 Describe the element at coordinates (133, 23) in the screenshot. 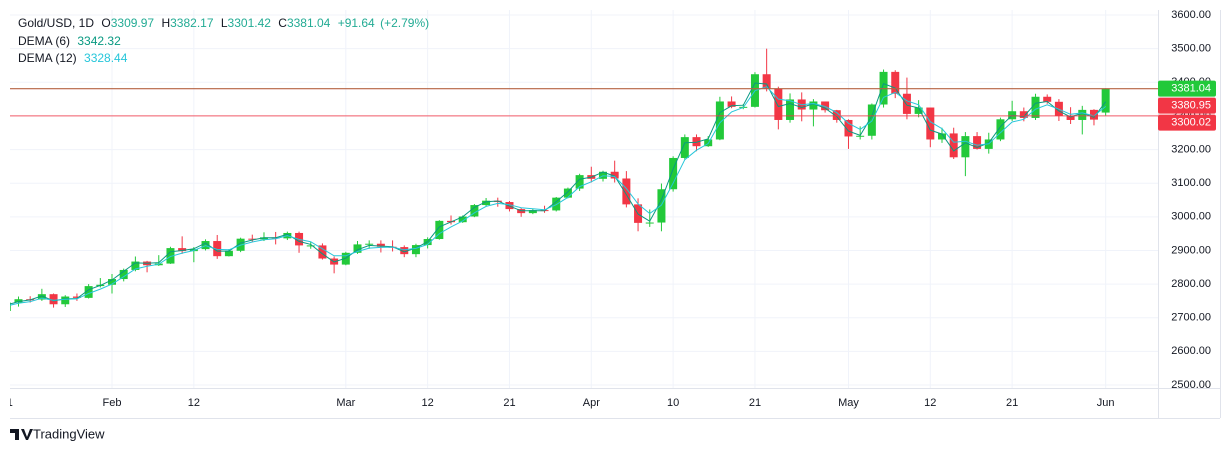

I see `ohlc-value: 3309.97` at that location.